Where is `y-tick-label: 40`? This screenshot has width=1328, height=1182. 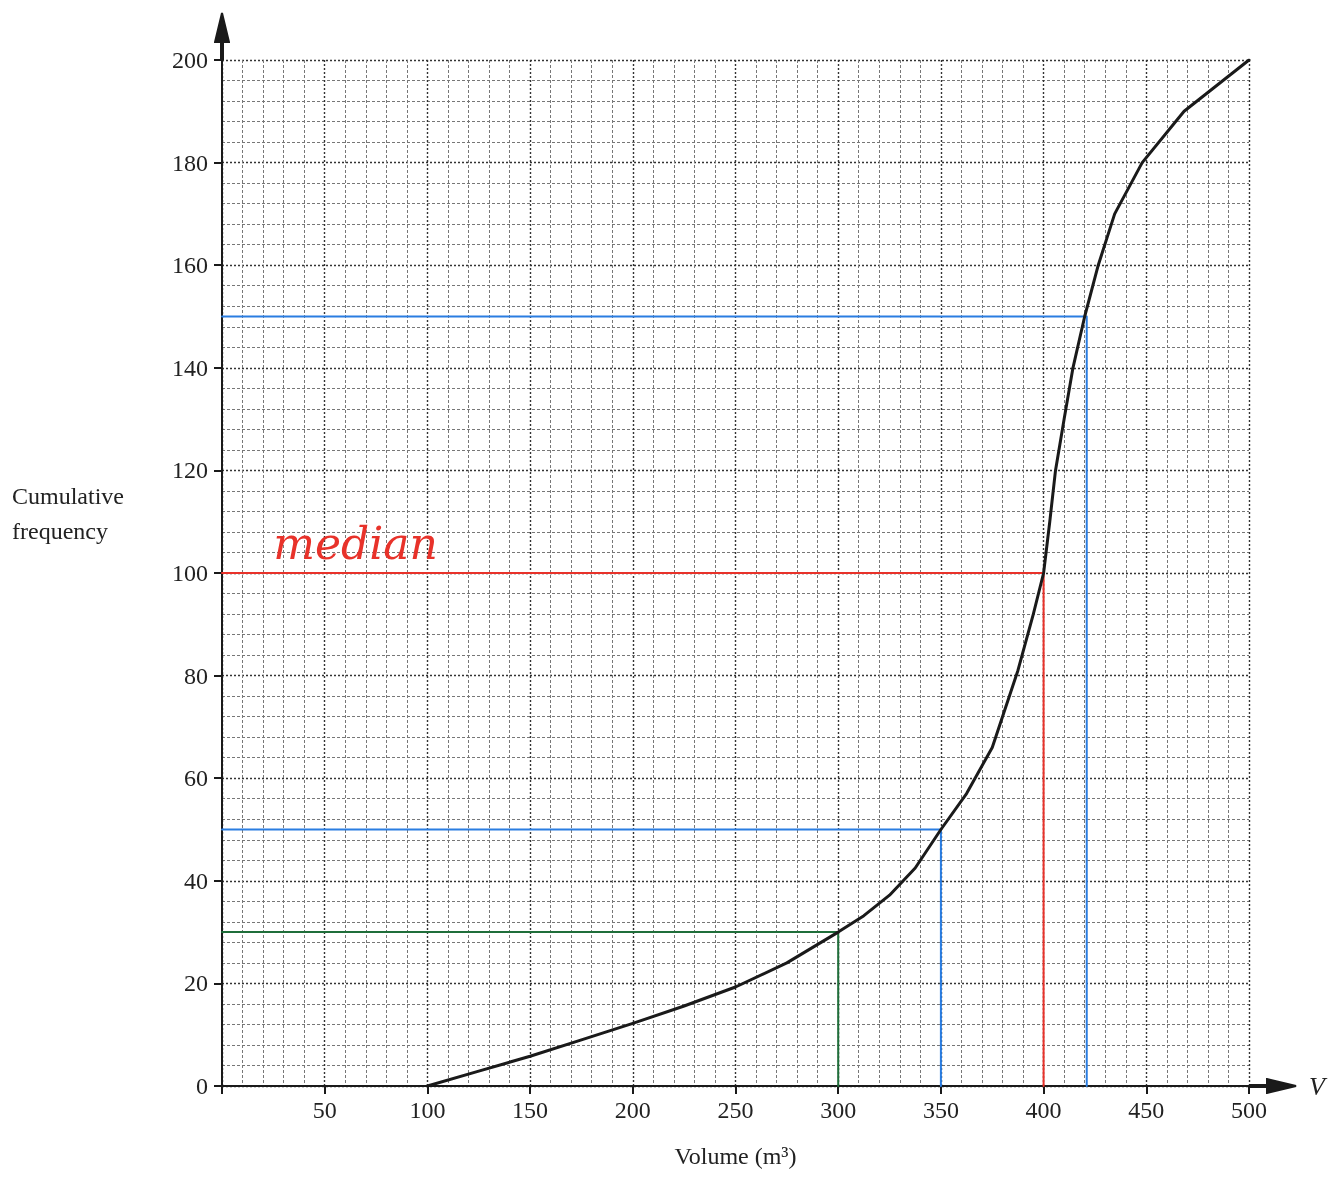
y-tick-label: 40 is located at coordinates (196, 880).